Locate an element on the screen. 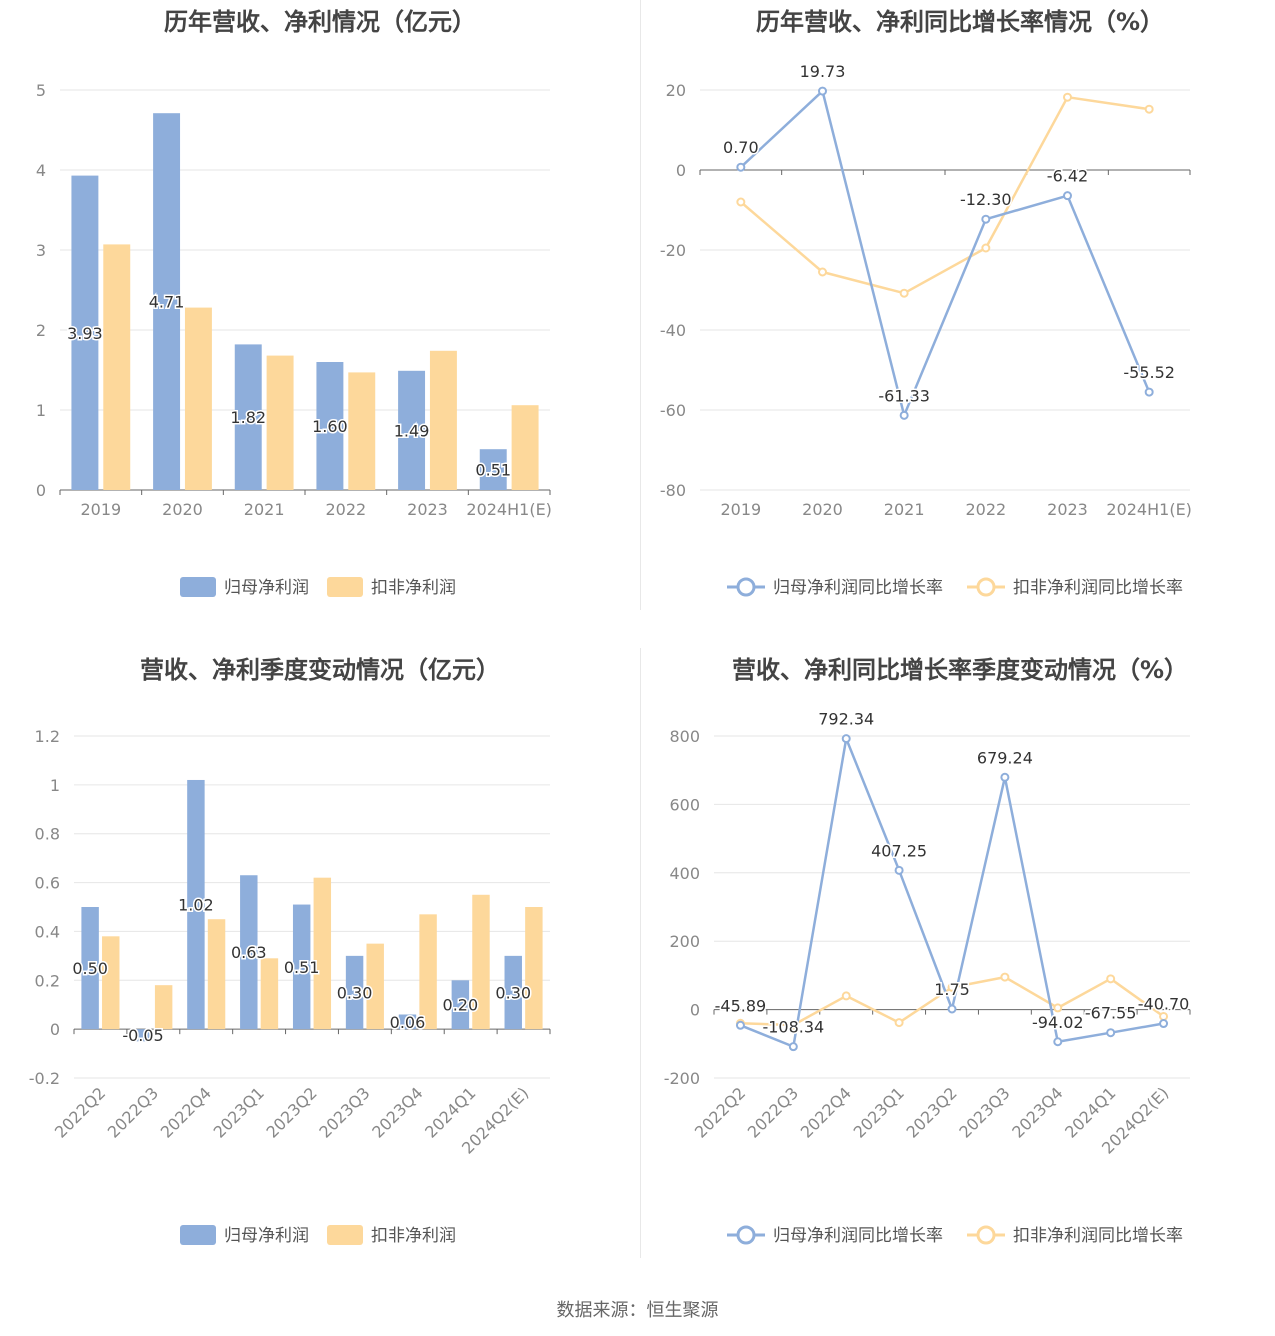  data-label: -6.42 is located at coordinates (1067, 176).